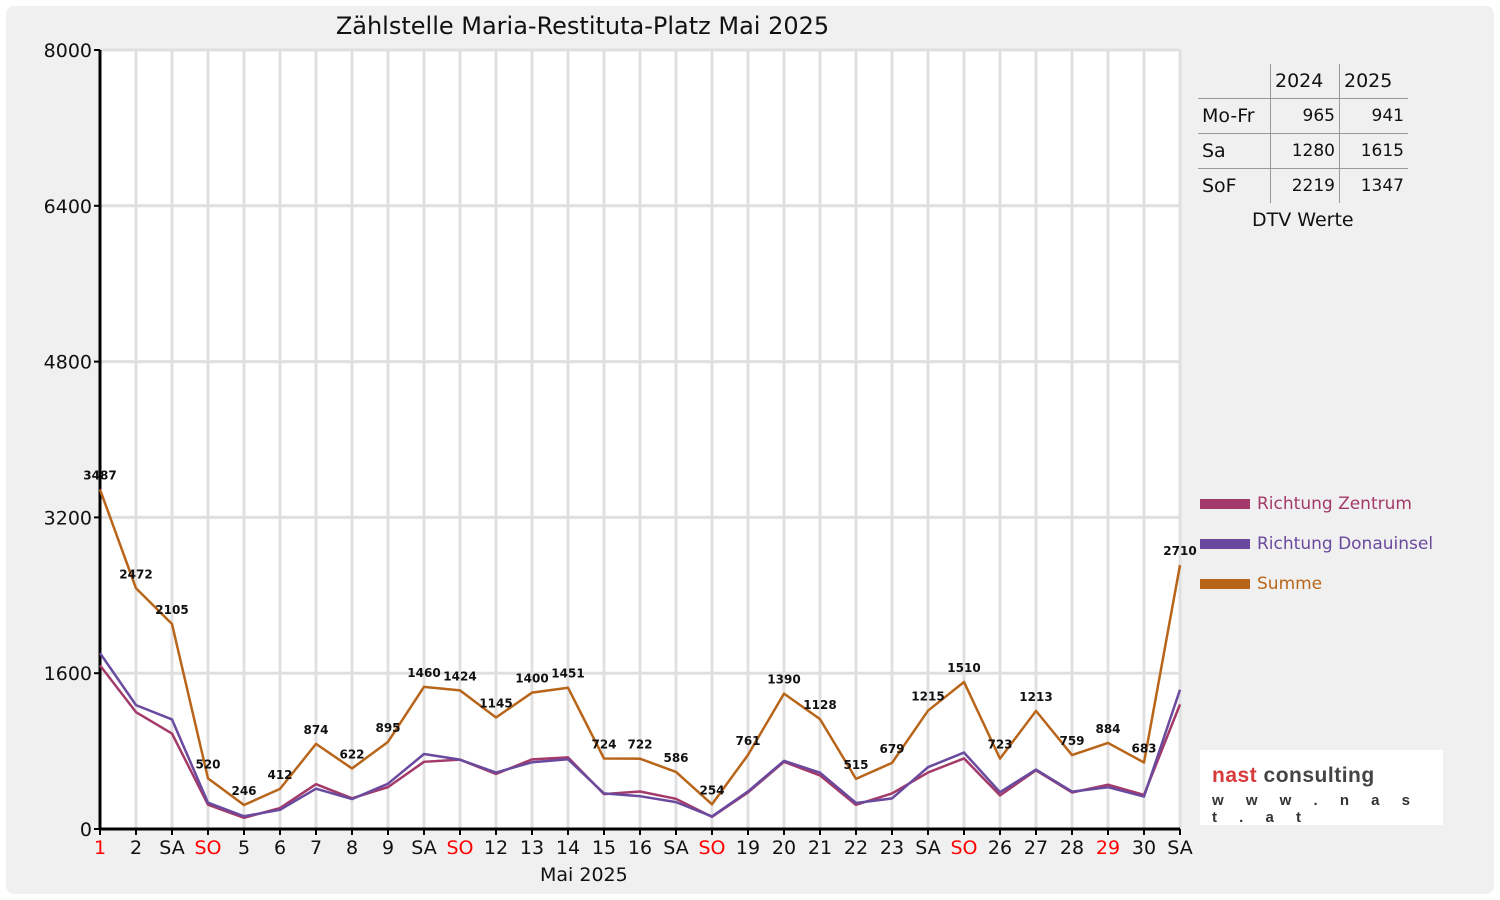  Describe the element at coordinates (279, 775) in the screenshot. I see `data-label: 412` at that location.